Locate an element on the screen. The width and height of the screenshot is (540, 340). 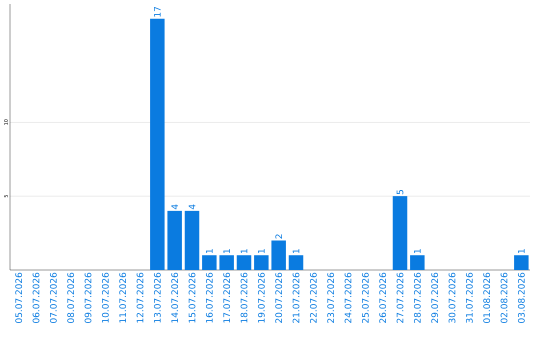
x-tick-label: 22.07.2026 is located at coordinates (313, 297).